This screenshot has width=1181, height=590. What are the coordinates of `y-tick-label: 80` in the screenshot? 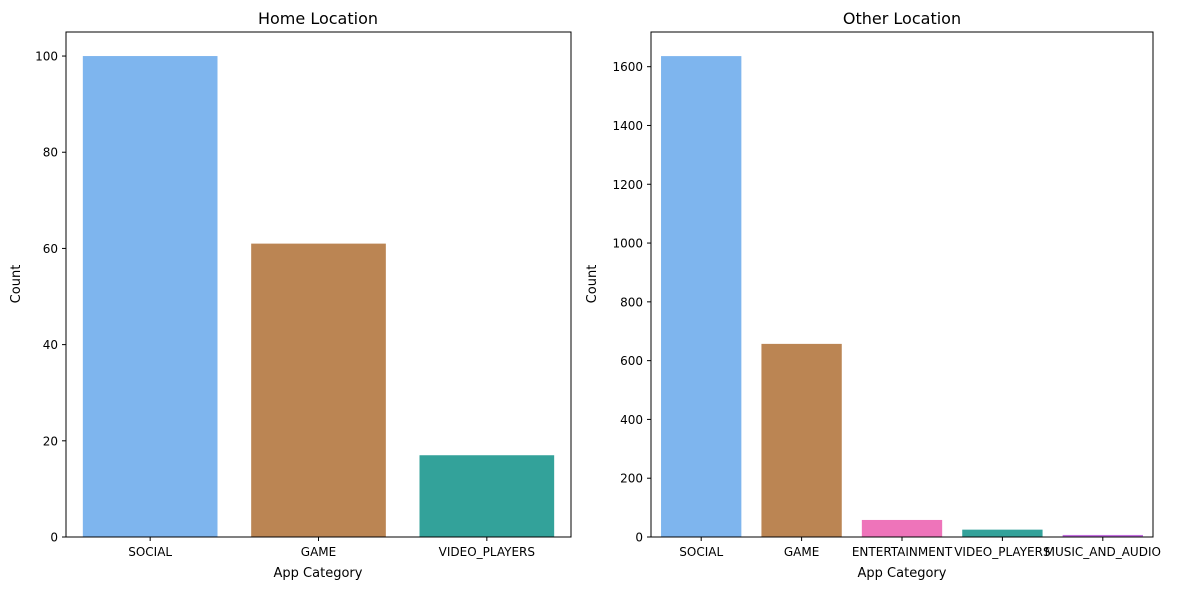 It's located at (50, 153).